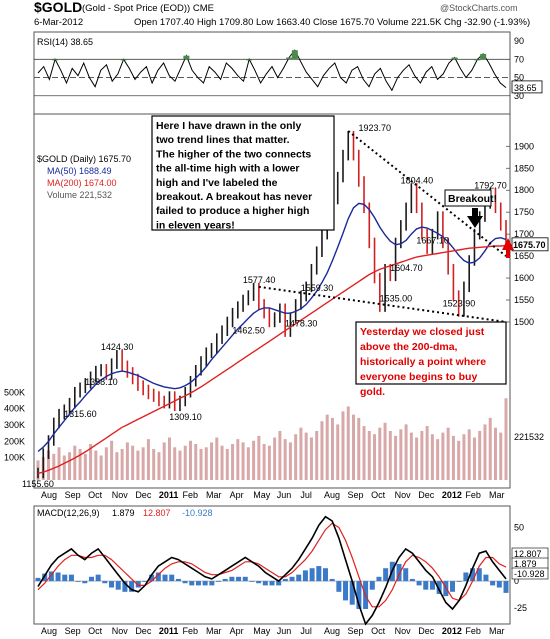  What do you see at coordinates (452, 495) in the screenshot?
I see `month-label: 2012` at bounding box center [452, 495].